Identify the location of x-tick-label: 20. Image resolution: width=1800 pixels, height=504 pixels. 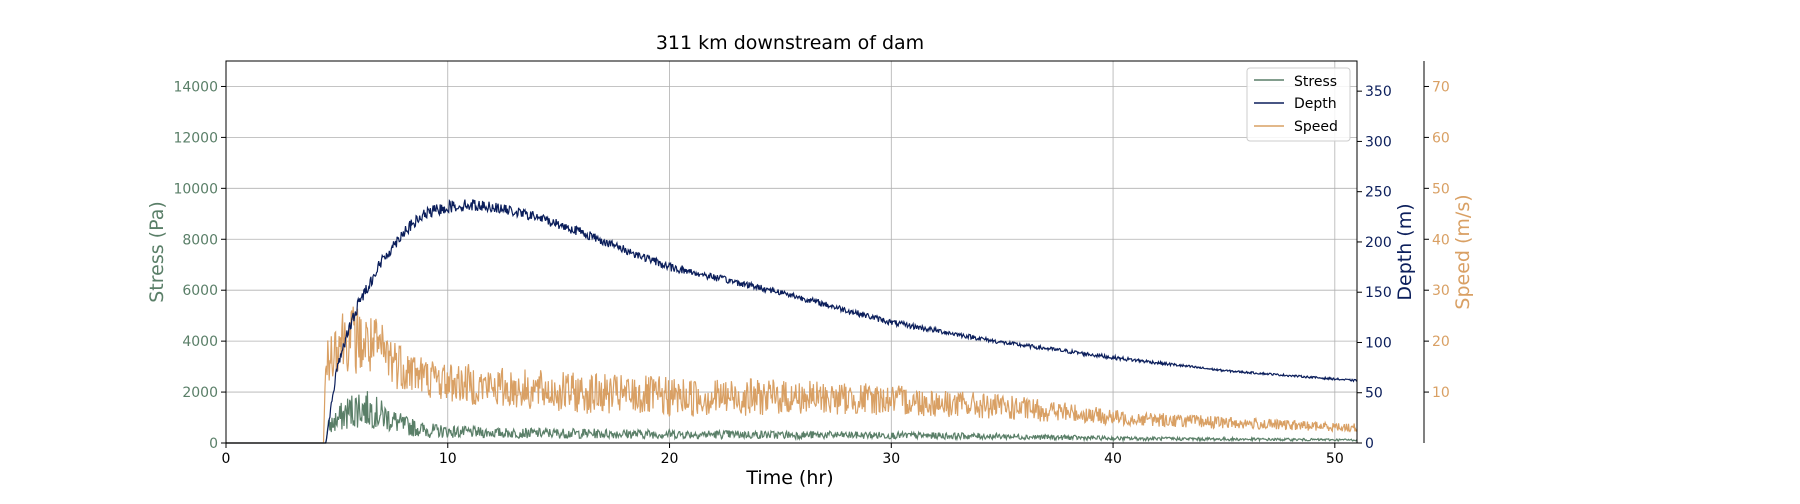
(670, 459).